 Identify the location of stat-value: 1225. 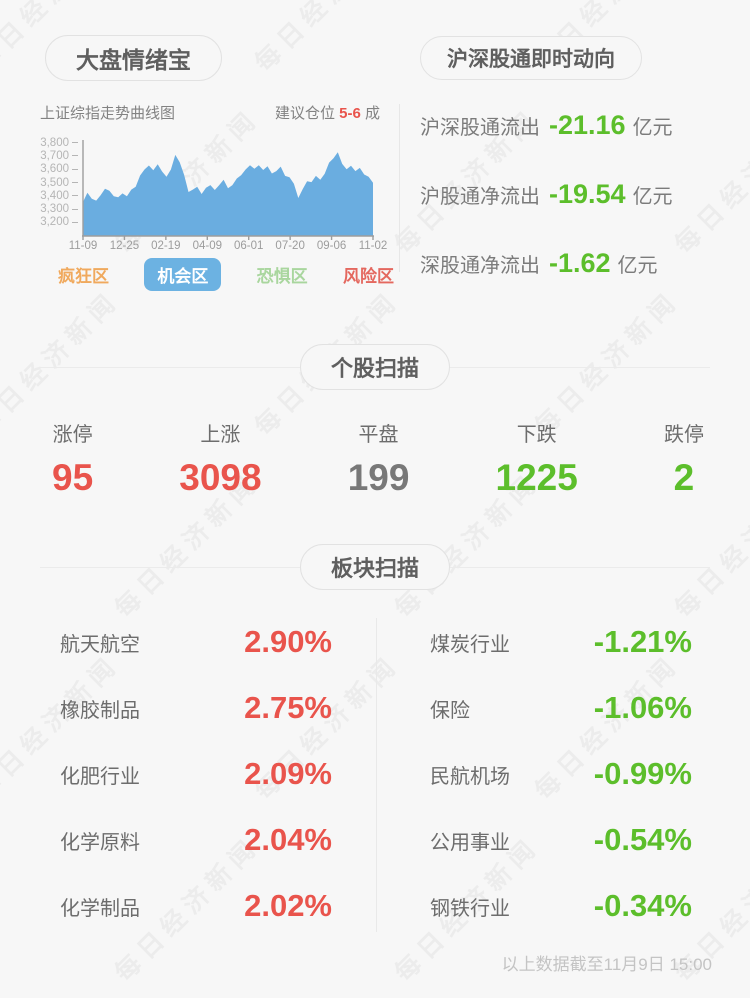
(536, 477).